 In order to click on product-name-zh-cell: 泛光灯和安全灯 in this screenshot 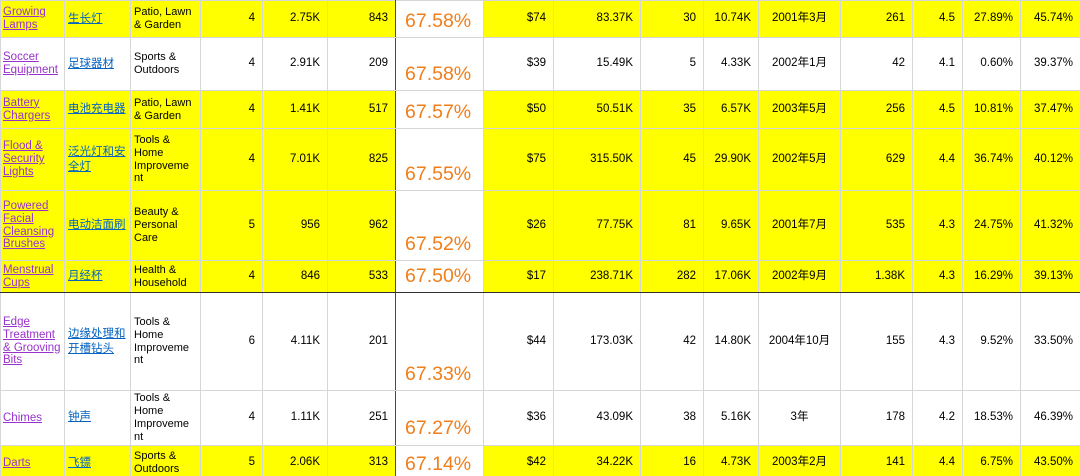, I will do `click(97, 159)`.